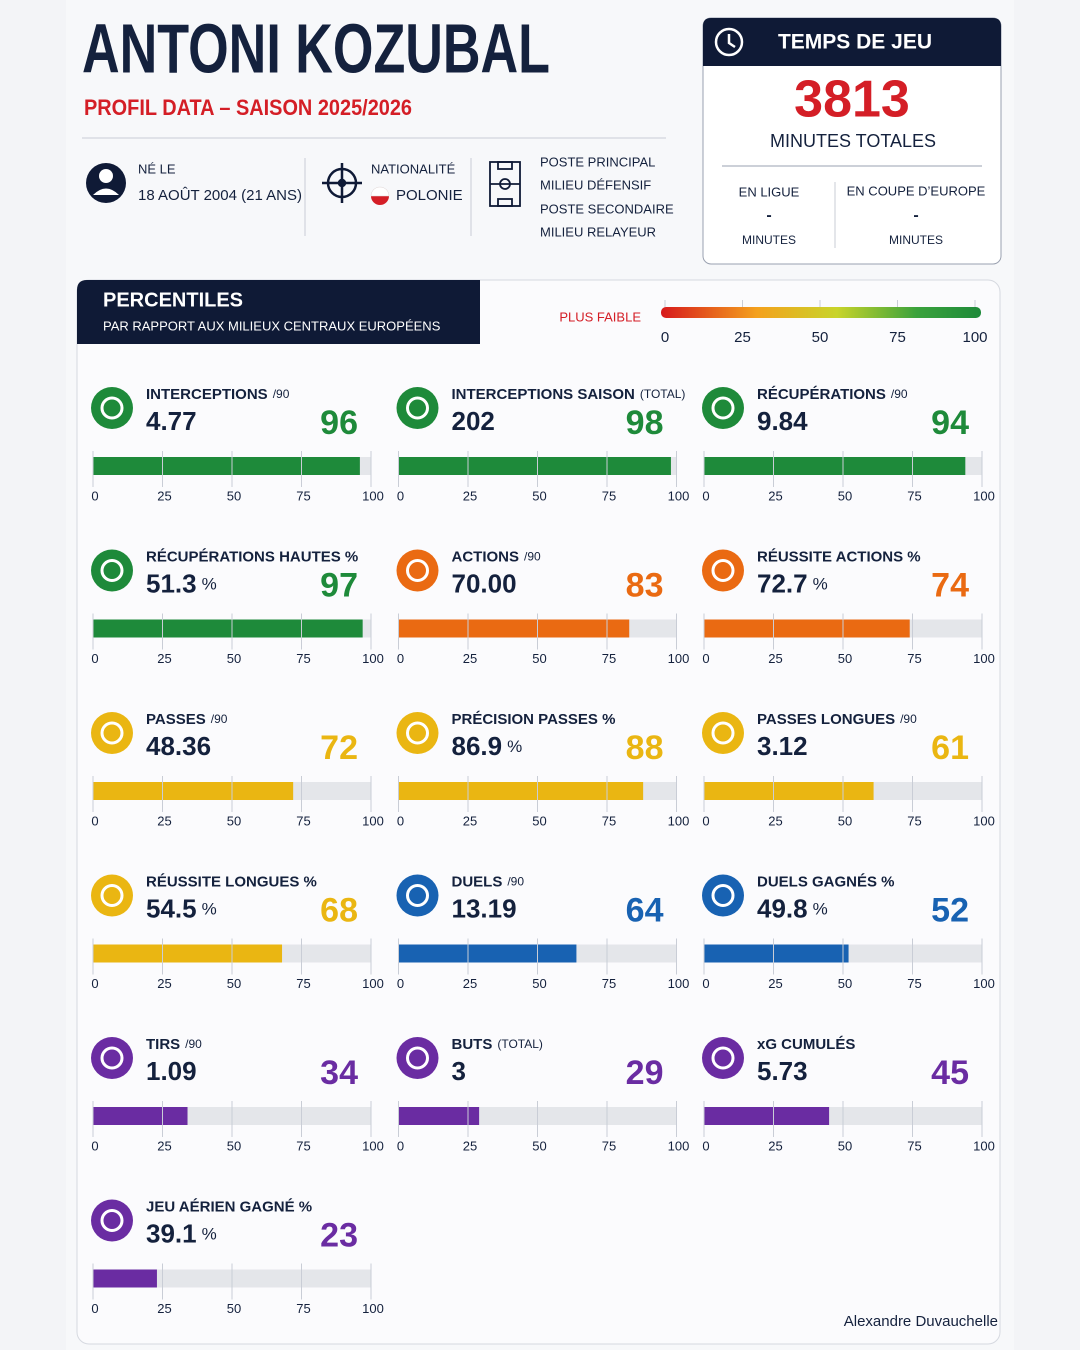 The width and height of the screenshot is (1080, 1350). I want to click on metric-value: 5.73, so click(782, 1071).